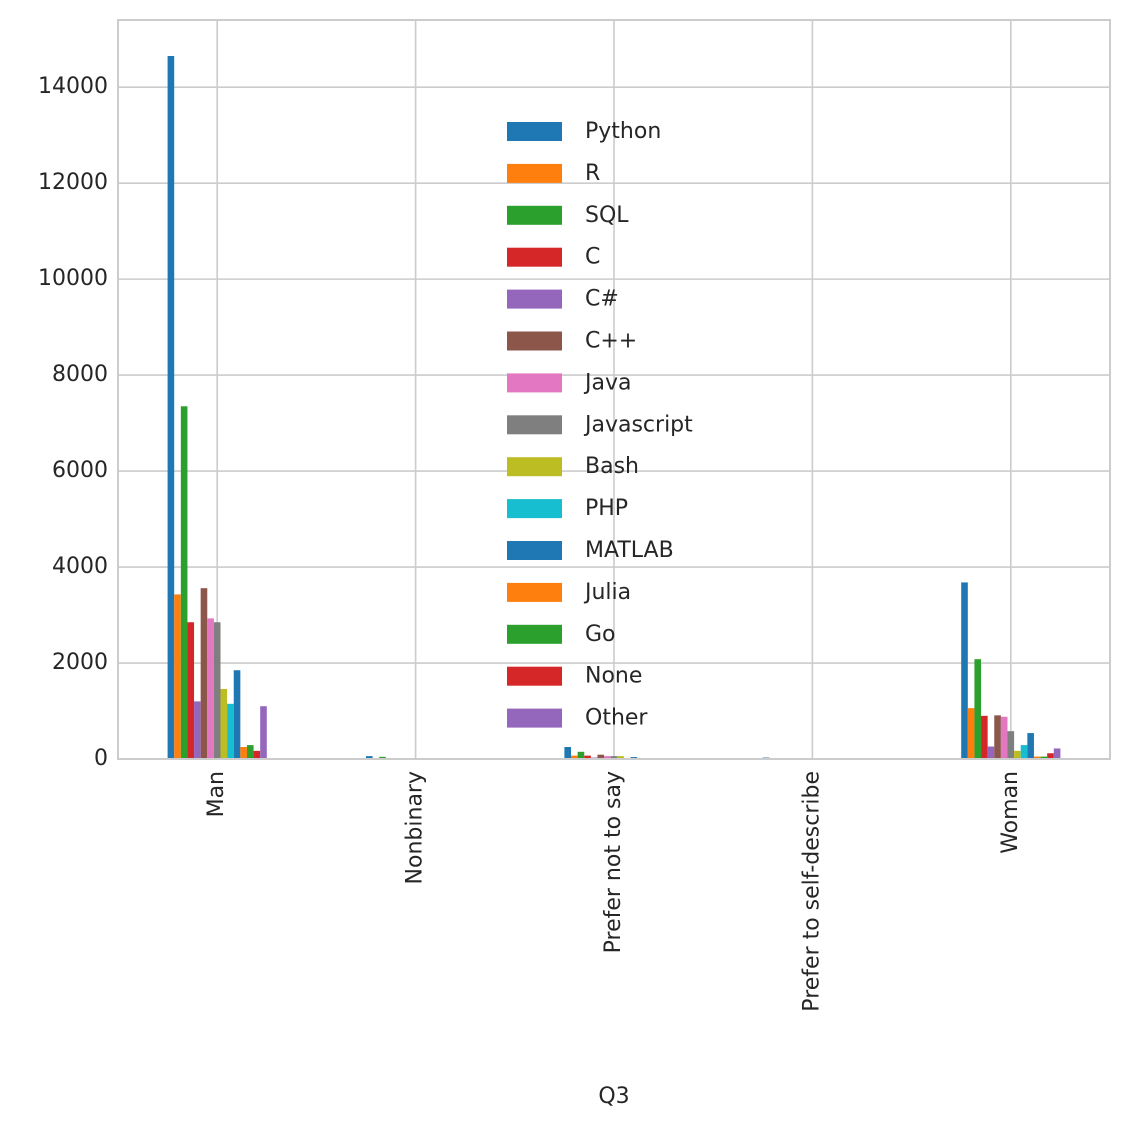 This screenshot has height=1136, width=1129. I want to click on y-tick-label: 12000, so click(73, 182).